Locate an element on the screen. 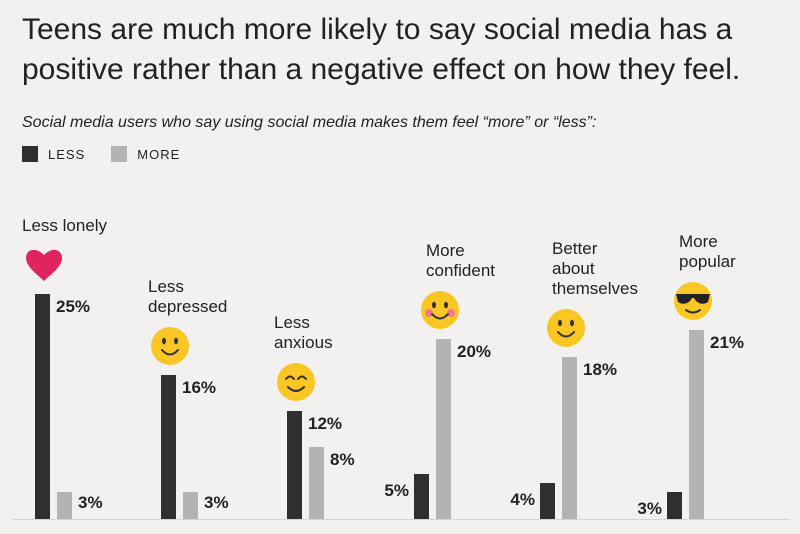 The width and height of the screenshot is (800, 534). heart-icon is located at coordinates (44, 265).